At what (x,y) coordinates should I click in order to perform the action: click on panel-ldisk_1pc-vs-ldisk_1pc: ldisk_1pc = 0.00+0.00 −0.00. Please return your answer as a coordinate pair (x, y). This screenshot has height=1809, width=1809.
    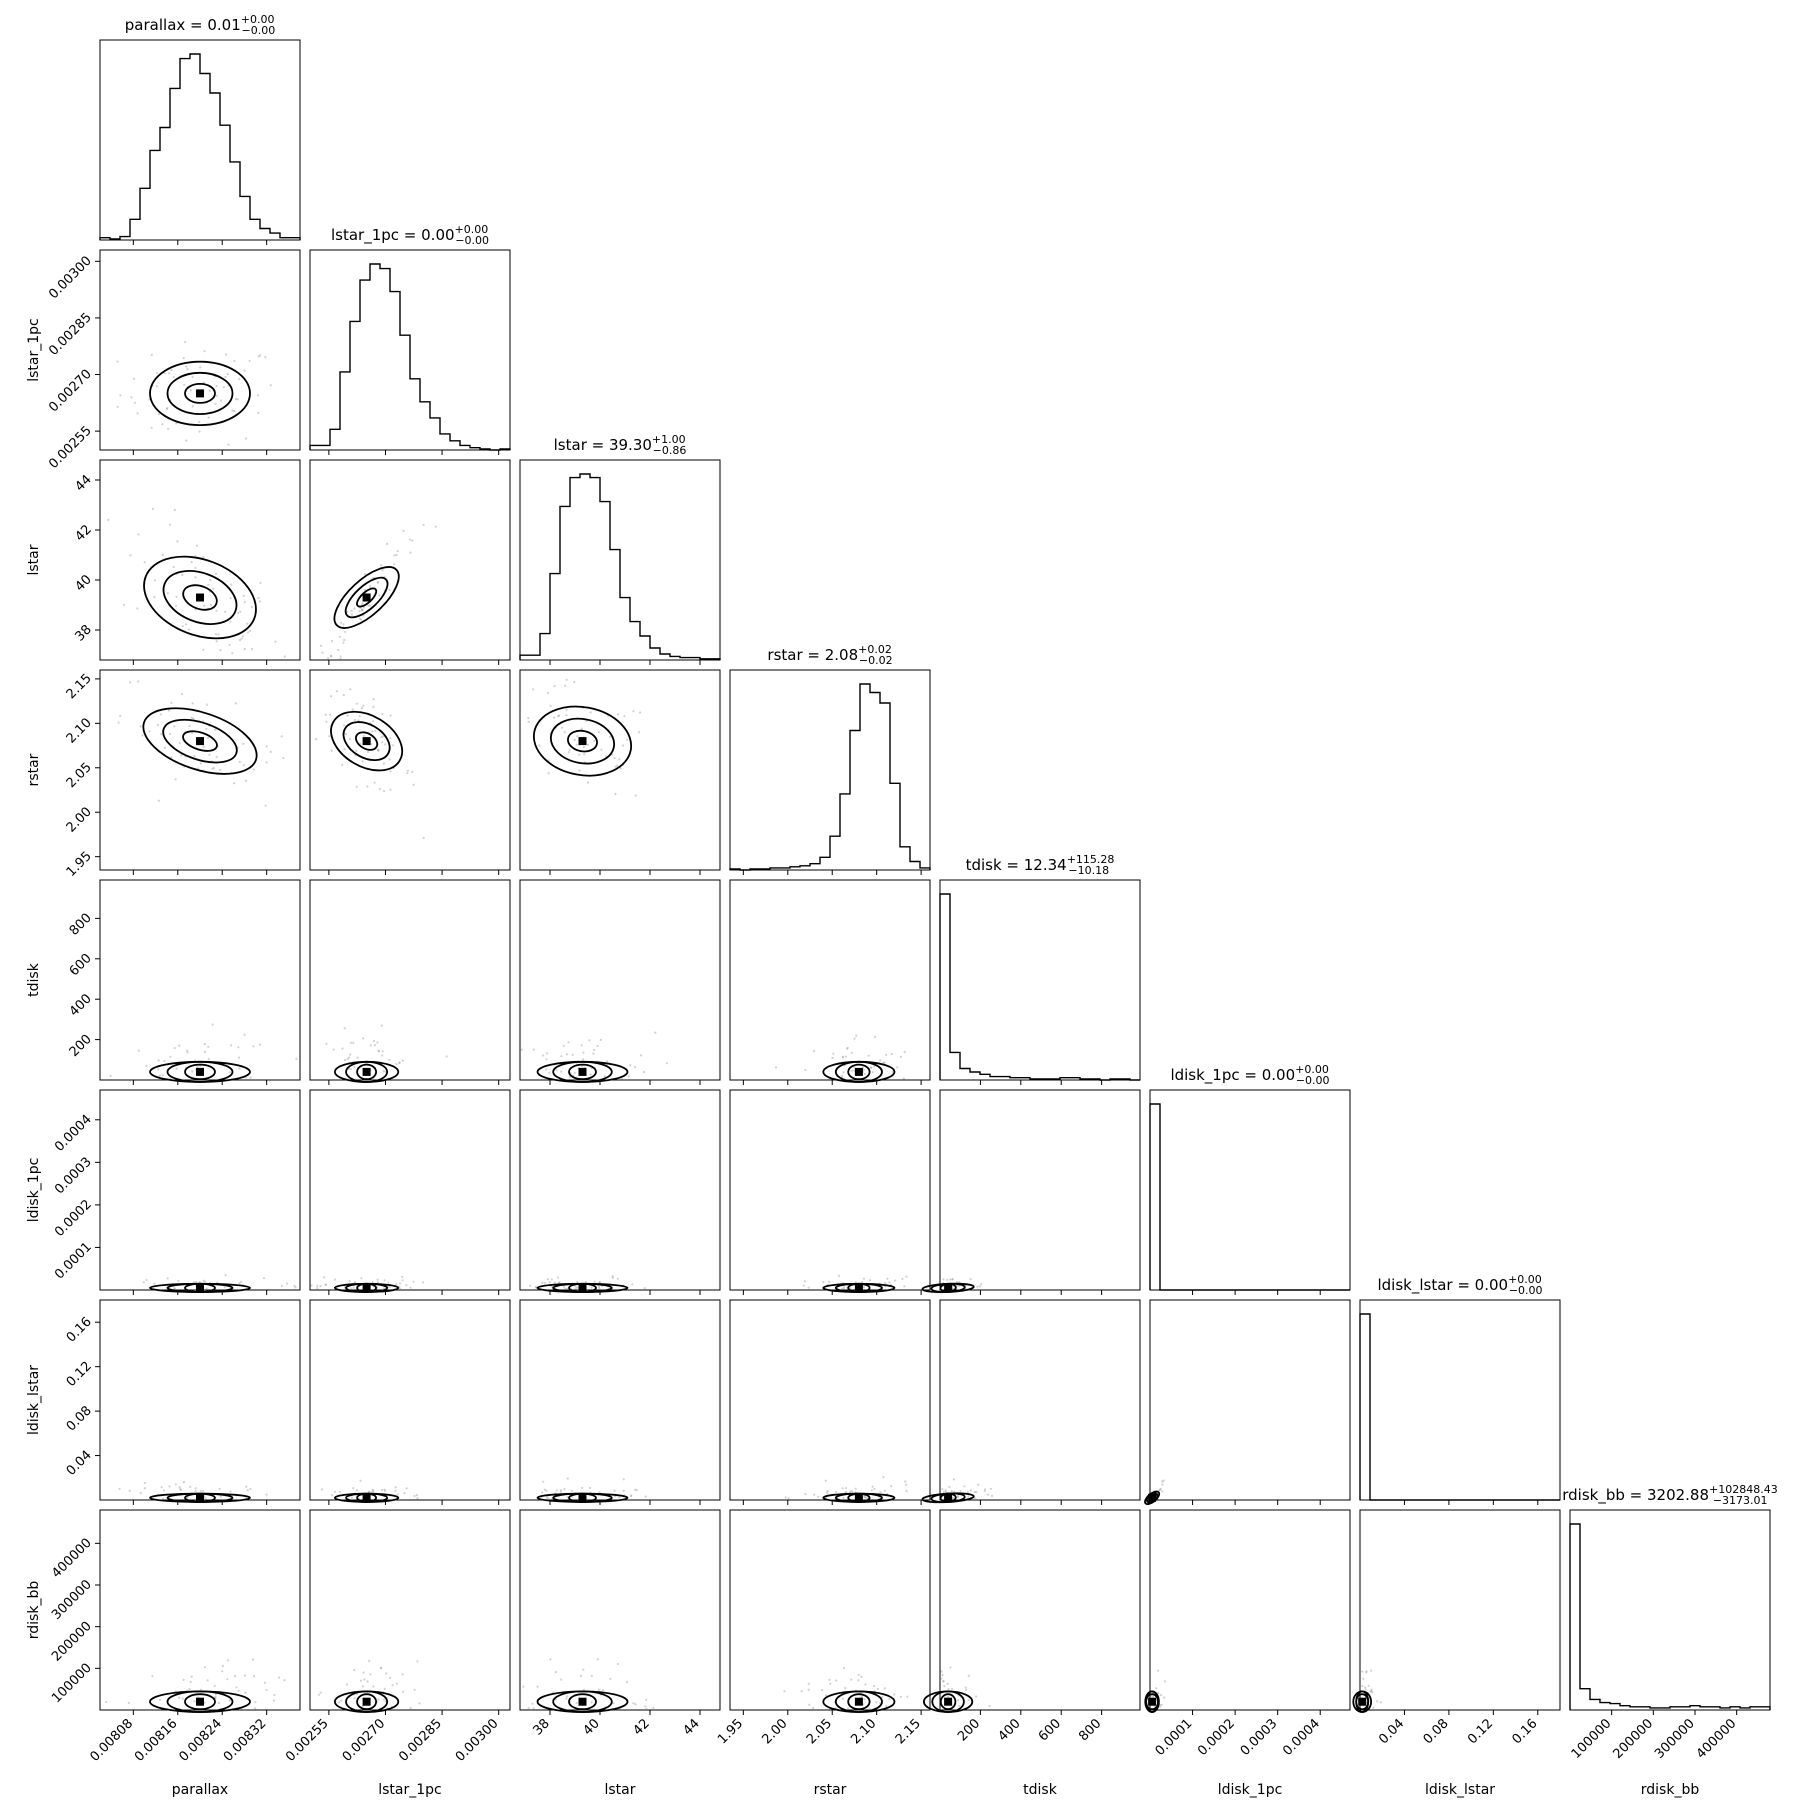
    Looking at the image, I should click on (1250, 1179).